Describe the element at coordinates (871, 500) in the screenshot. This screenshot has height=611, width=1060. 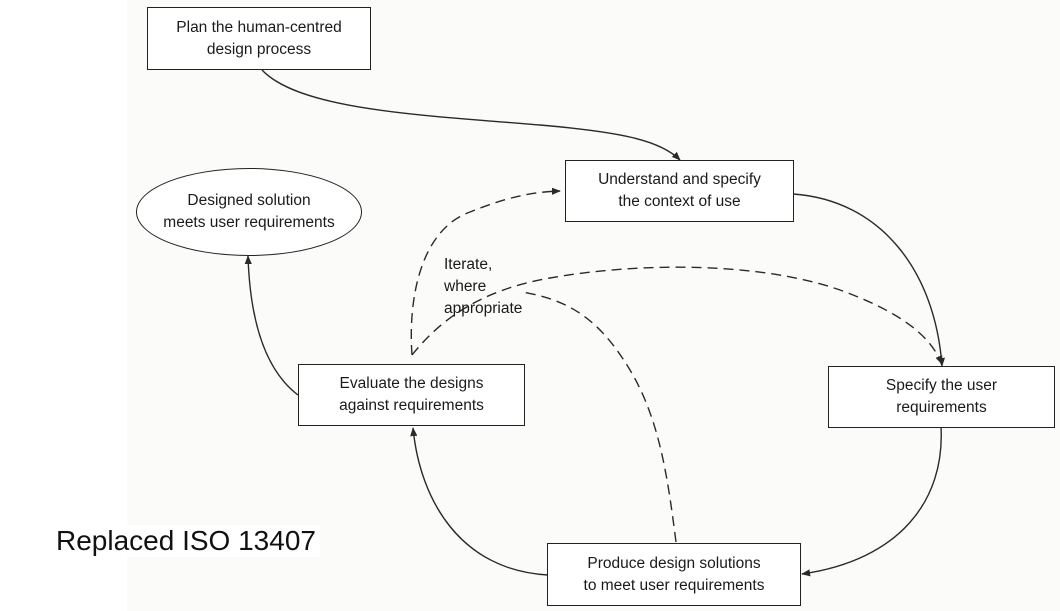
I see `arrow-specify-to-produce` at that location.